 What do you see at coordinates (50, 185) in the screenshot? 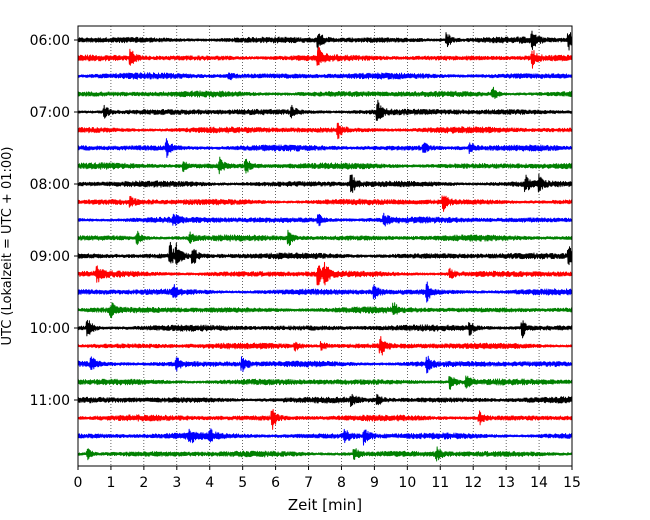
I see `y-tick-label: 08:00` at bounding box center [50, 185].